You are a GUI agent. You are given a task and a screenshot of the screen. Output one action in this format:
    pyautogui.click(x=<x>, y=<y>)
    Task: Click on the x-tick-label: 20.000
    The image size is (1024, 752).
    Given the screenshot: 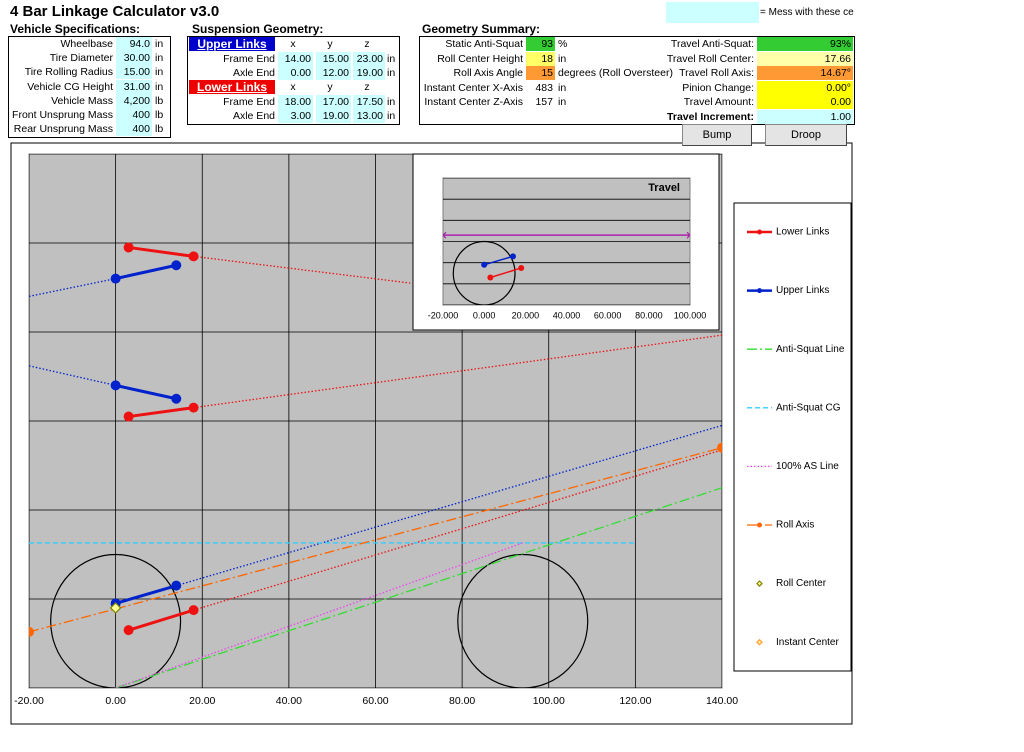 What is the action you would take?
    pyautogui.click(x=526, y=315)
    